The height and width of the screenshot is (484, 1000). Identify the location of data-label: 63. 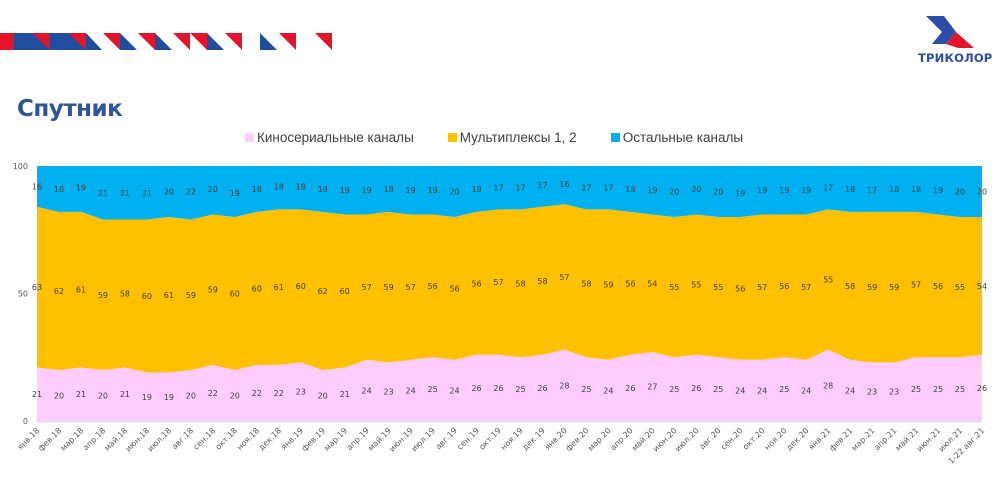
(37, 287).